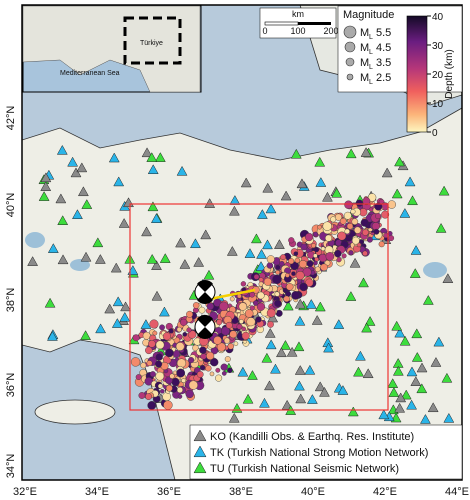 The width and height of the screenshot is (470, 500). I want to click on scale-bar: km 0 100 200, so click(299, 23).